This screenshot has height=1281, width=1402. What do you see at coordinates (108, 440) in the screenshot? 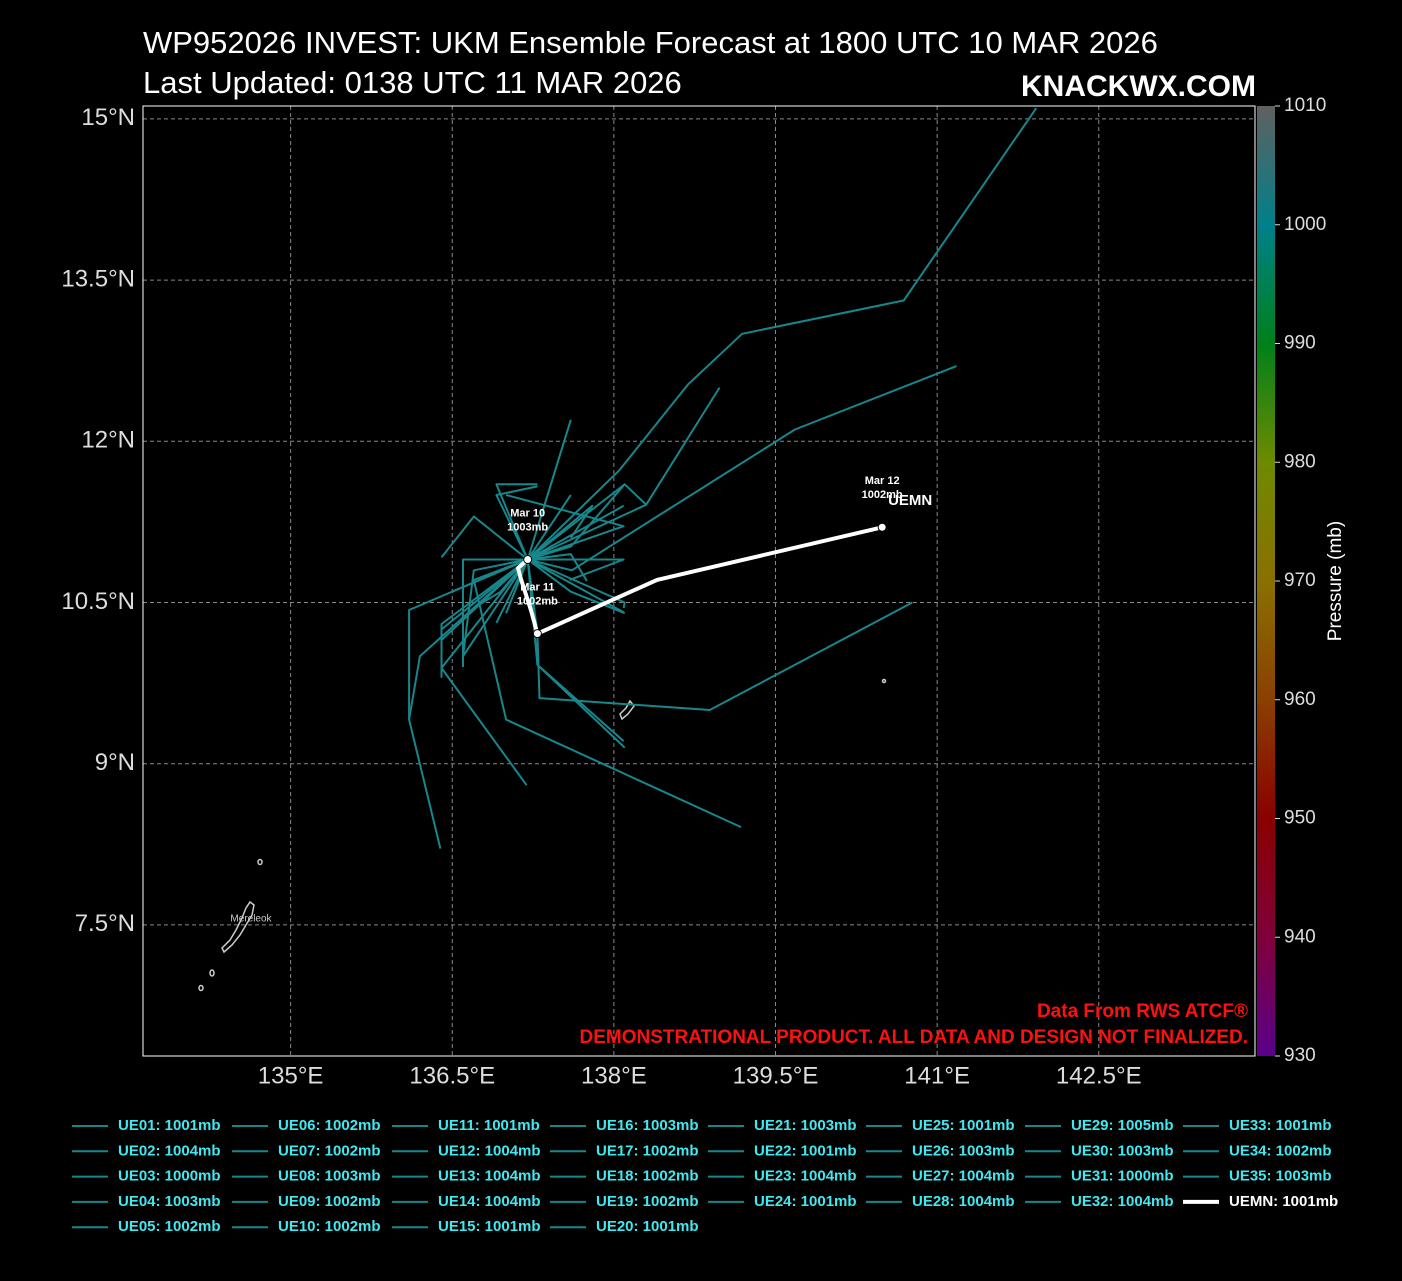
I see `y-tick-label: 12°N` at bounding box center [108, 440].